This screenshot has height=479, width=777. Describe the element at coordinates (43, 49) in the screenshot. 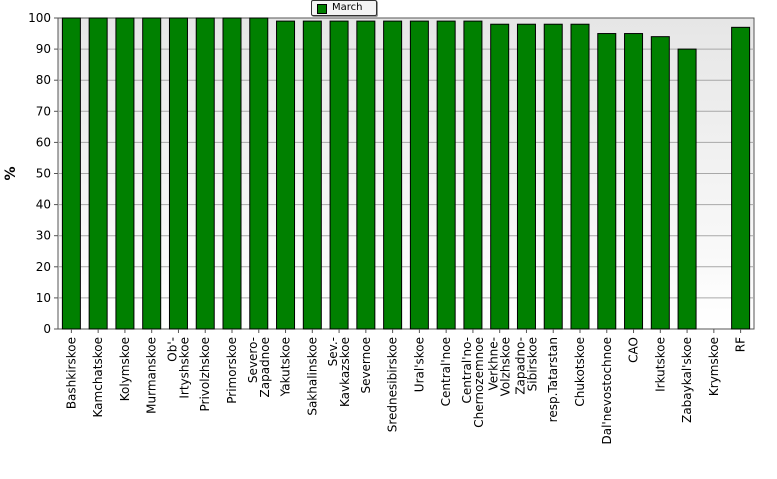

I see `y-tick-label: 90` at that location.